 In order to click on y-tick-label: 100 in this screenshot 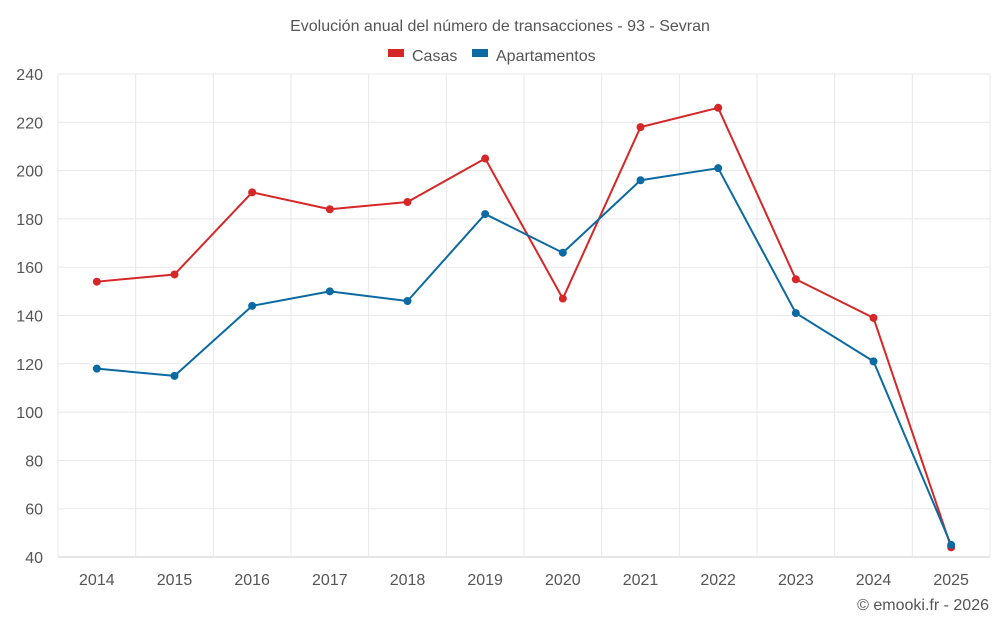, I will do `click(29, 413)`.